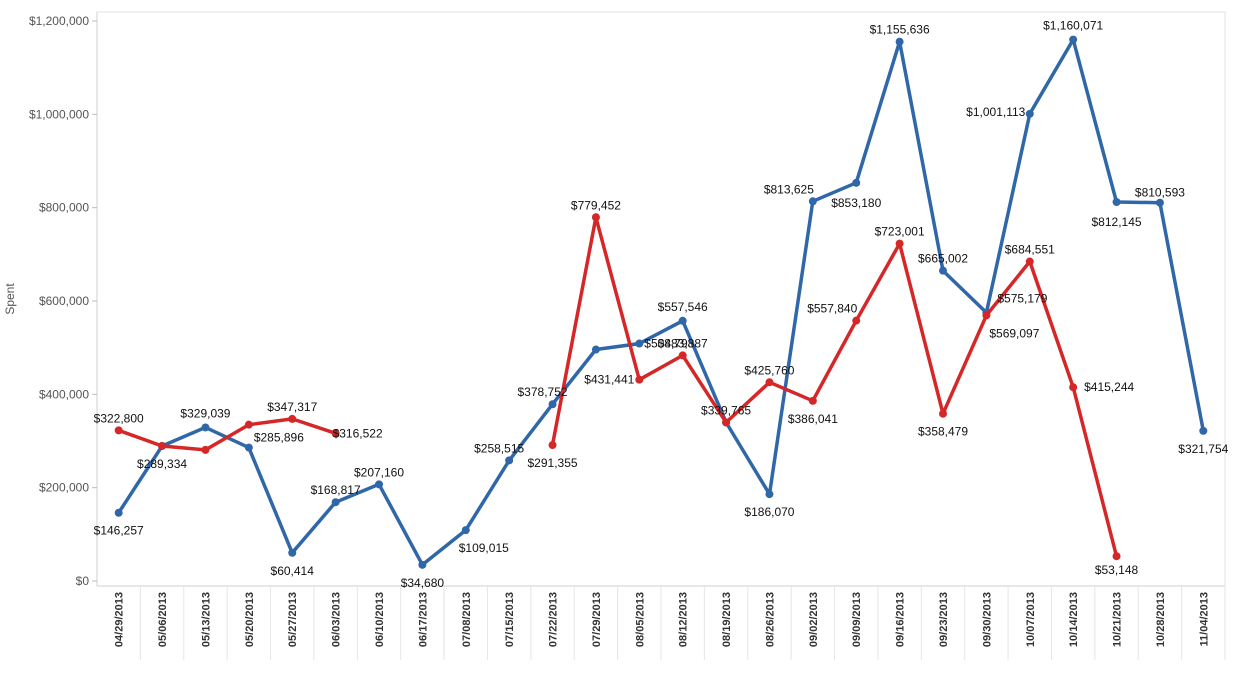 This screenshot has height=685, width=1240. Describe the element at coordinates (279, 438) in the screenshot. I see `data-label: $285,896` at that location.